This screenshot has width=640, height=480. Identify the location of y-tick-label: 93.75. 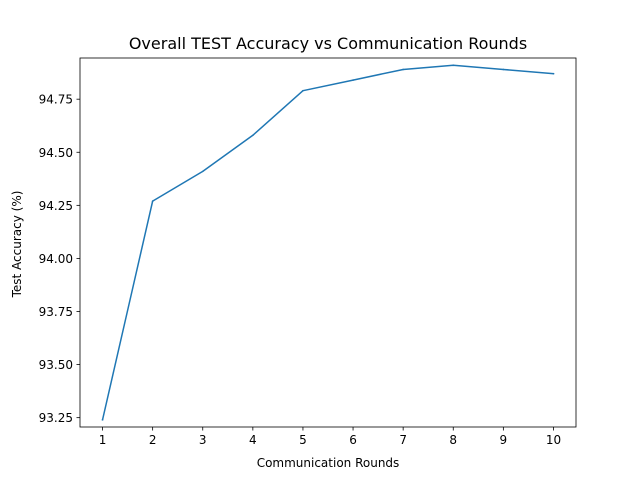
(56, 312).